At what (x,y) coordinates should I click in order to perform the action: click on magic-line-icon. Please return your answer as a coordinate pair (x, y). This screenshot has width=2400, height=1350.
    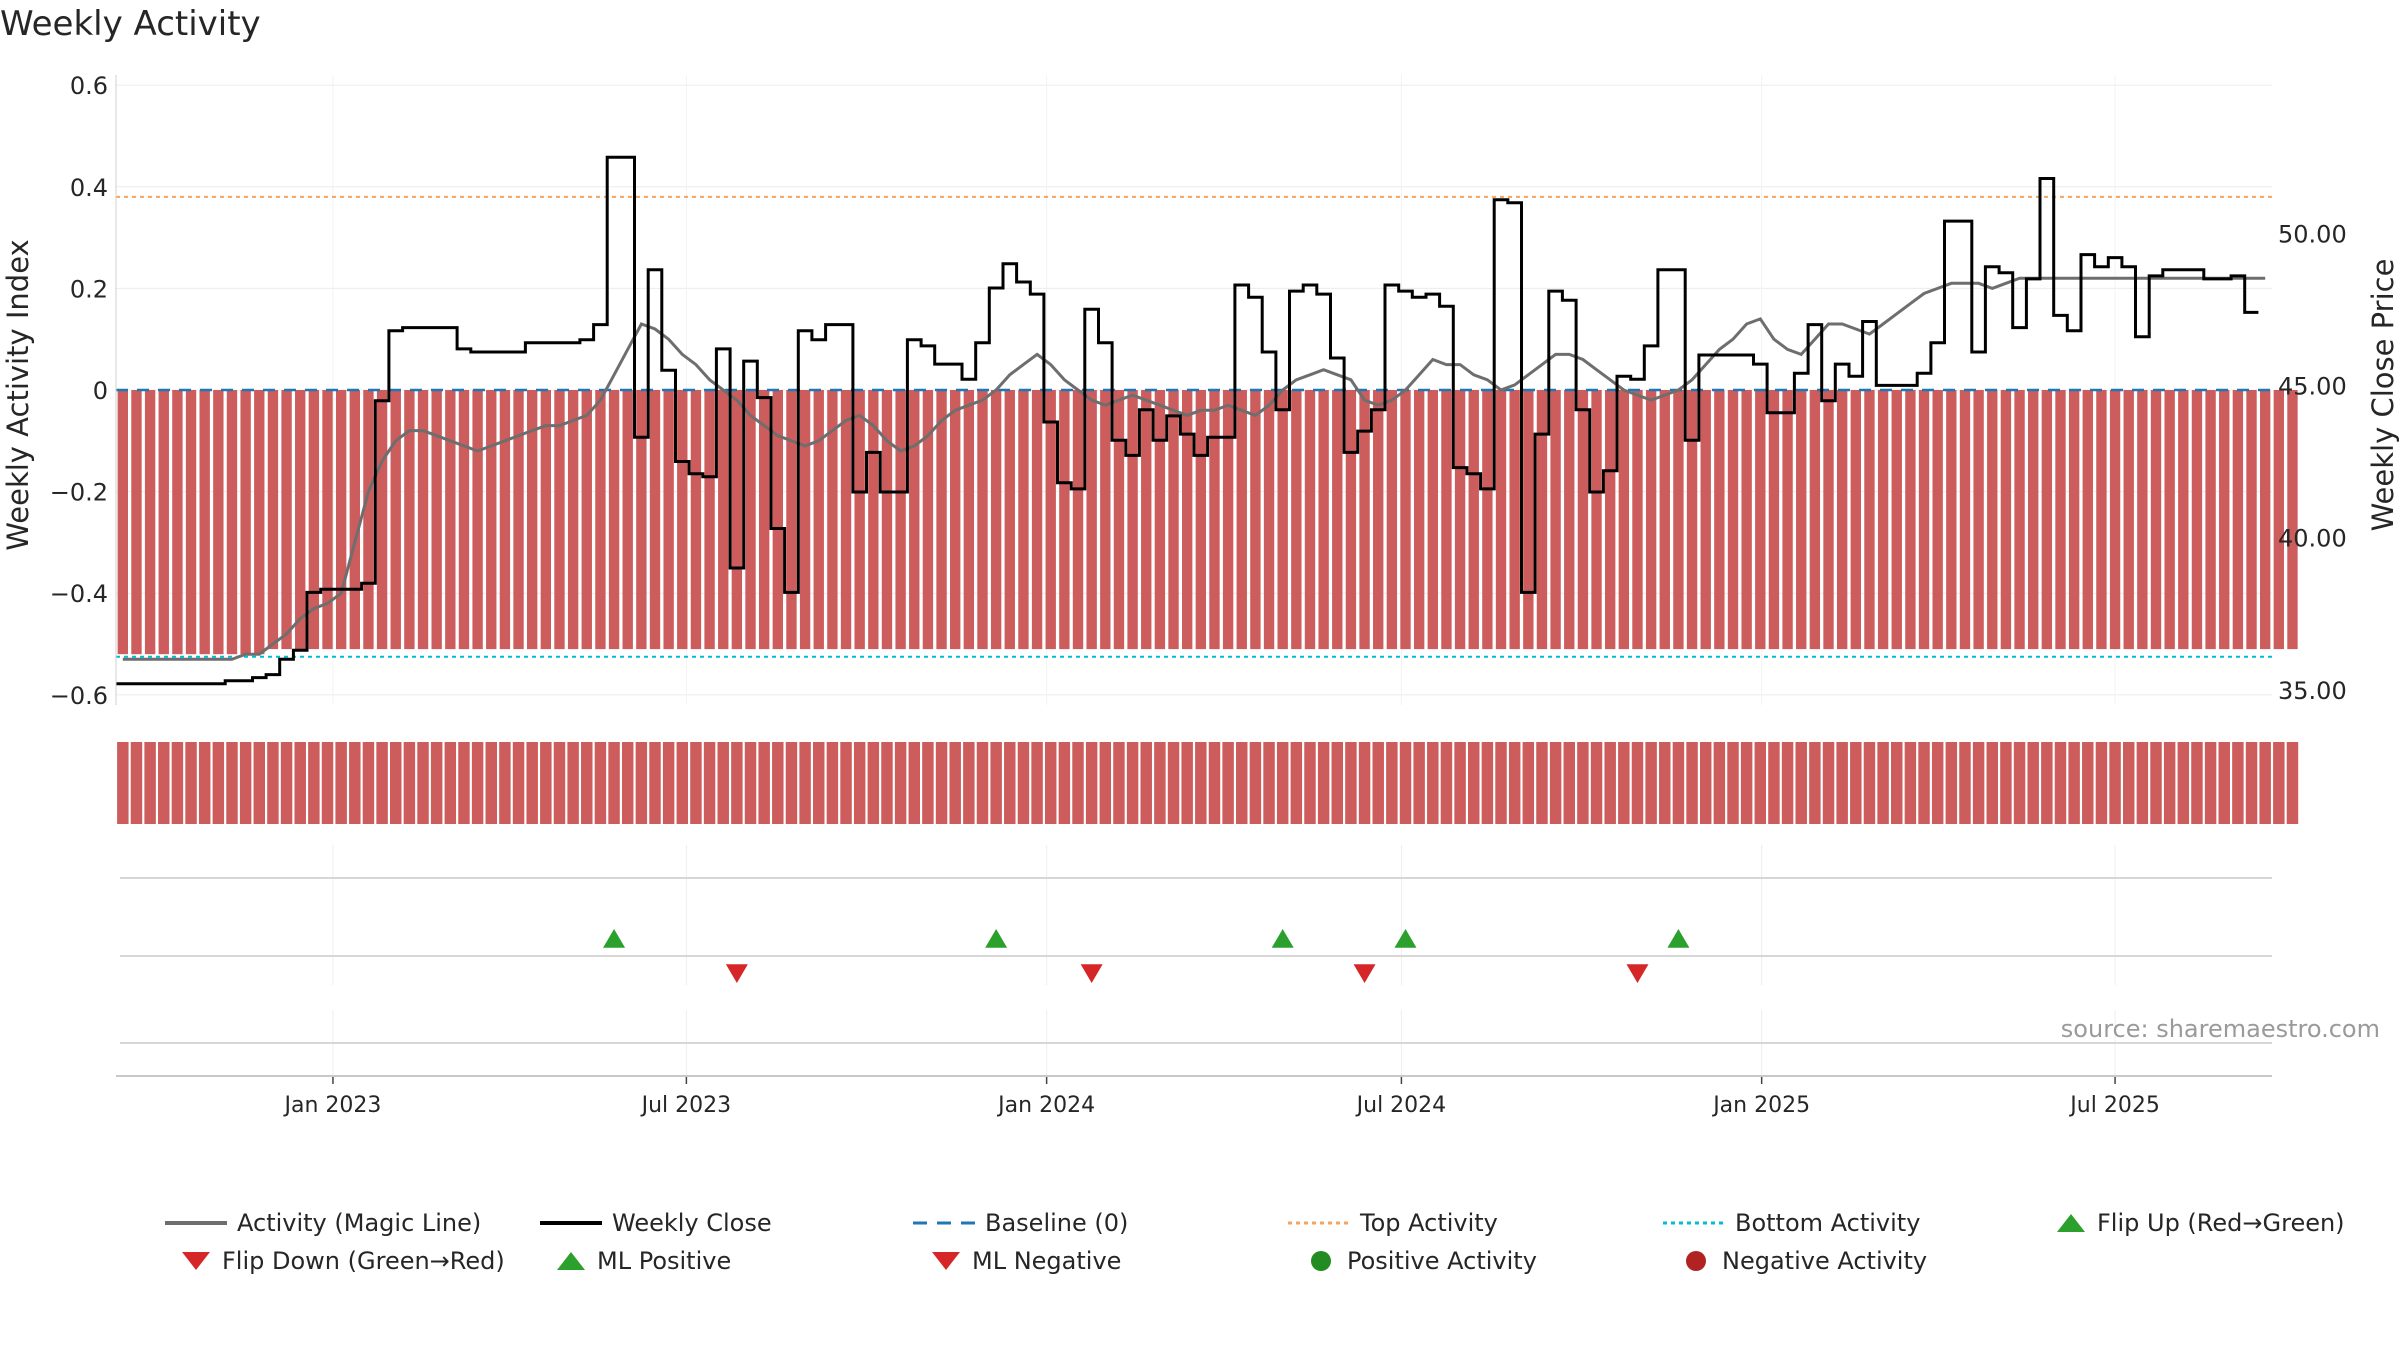
    Looking at the image, I should click on (196, 1223).